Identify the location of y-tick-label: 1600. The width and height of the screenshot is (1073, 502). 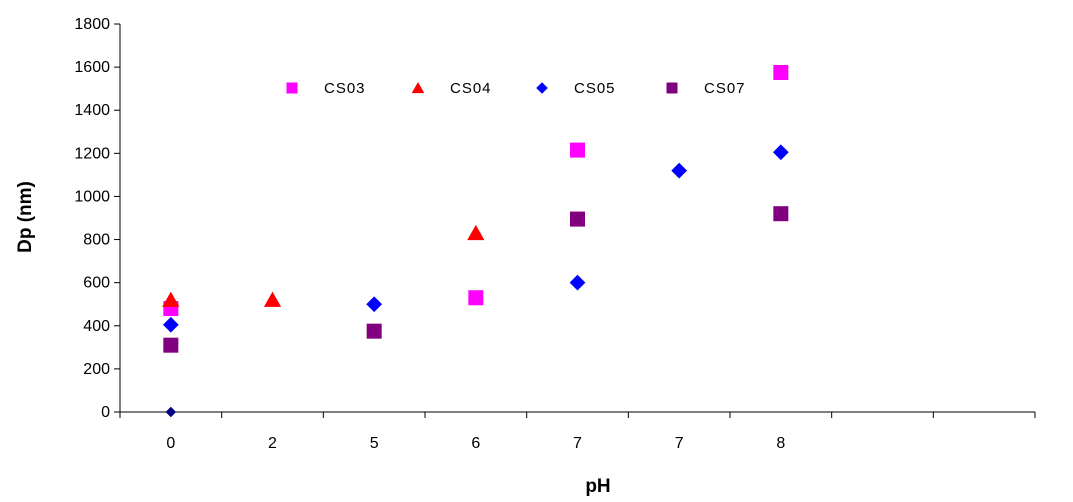
(92, 67).